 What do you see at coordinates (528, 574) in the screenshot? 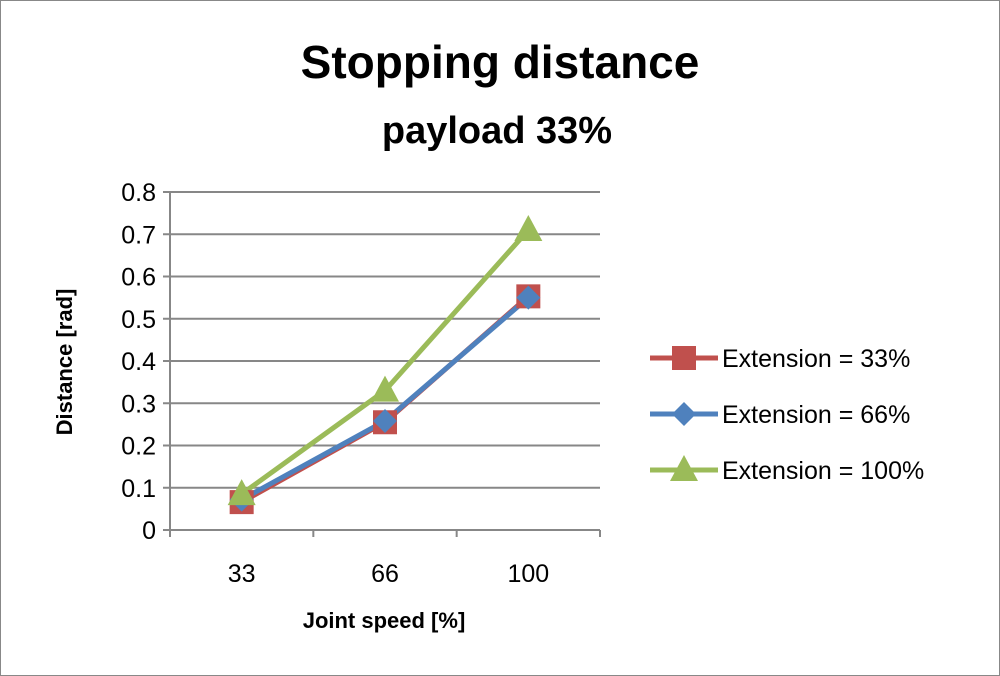
I see `x-tick-label: 100` at bounding box center [528, 574].